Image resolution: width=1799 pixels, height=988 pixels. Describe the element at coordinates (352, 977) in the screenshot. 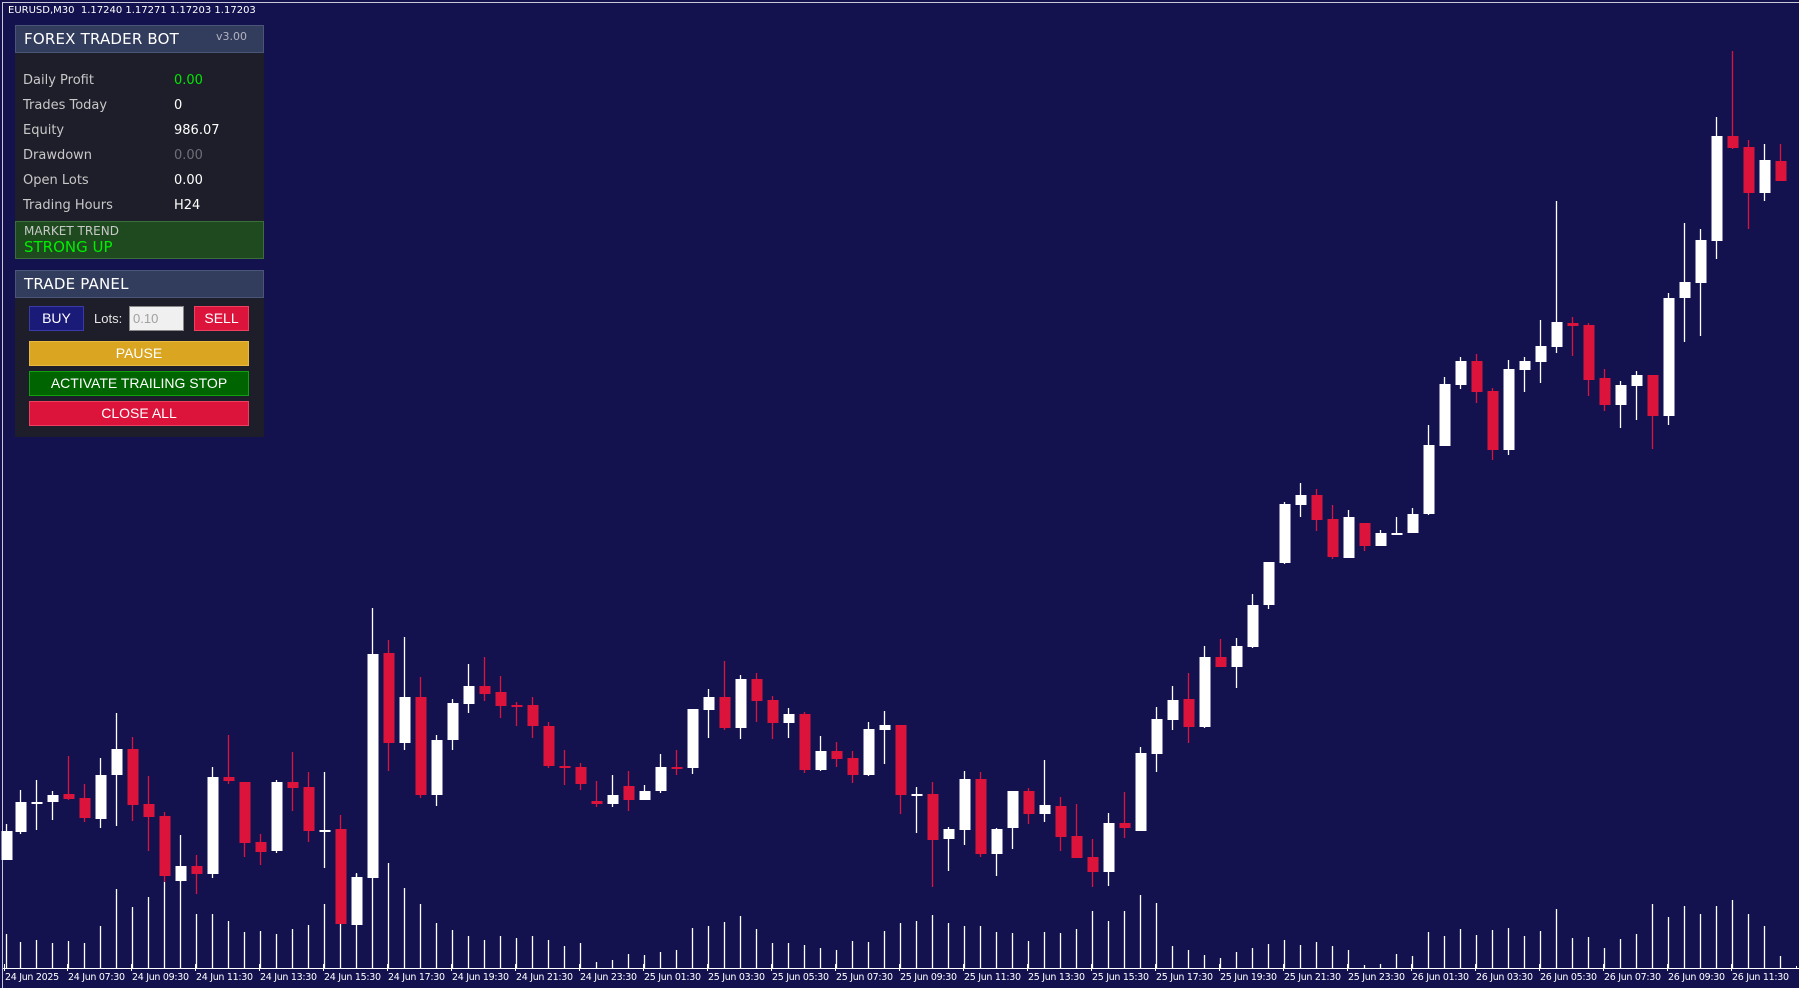

I see `time-axis-label: 24 Jun 15:30` at that location.